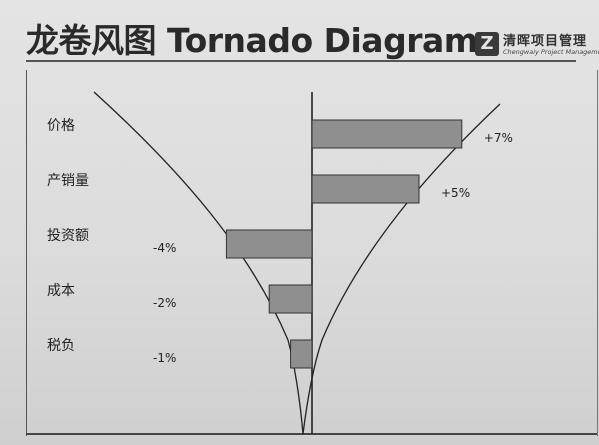 This screenshot has height=445, width=599. I want to click on category-label: 价格, so click(61, 126).